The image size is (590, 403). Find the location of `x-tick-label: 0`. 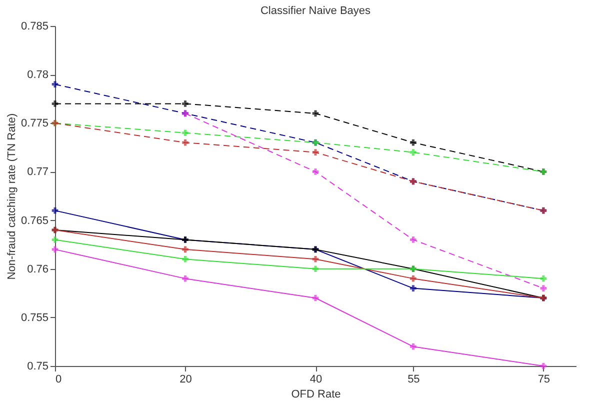

x-tick-label: 0 is located at coordinates (59, 380).